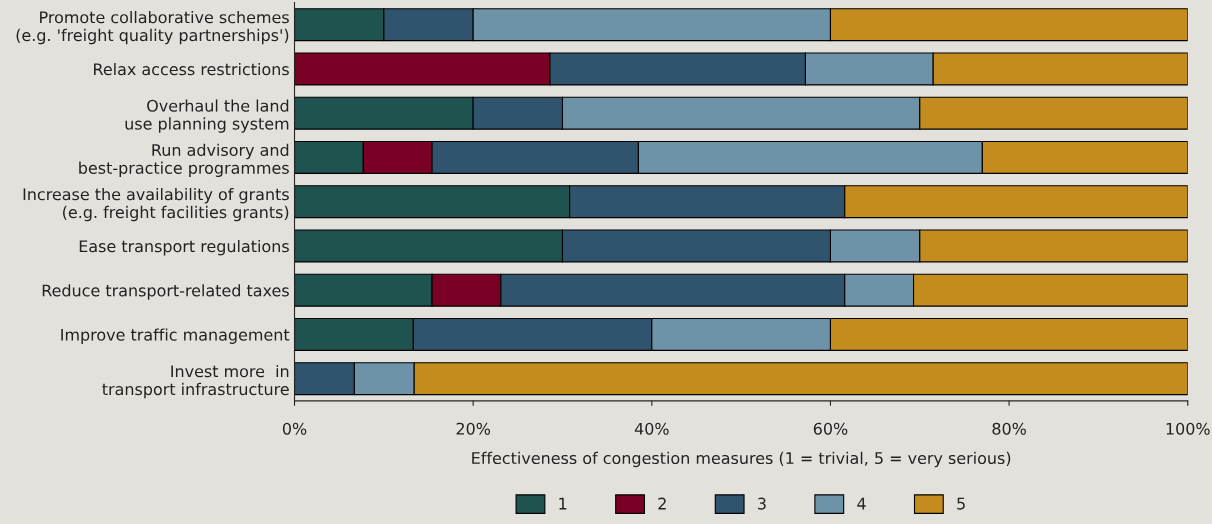  What do you see at coordinates (152, 27) in the screenshot?
I see `y-tick-label: Promote collaborative schemes (e.g. 'freight quality partnerships')` at bounding box center [152, 27].